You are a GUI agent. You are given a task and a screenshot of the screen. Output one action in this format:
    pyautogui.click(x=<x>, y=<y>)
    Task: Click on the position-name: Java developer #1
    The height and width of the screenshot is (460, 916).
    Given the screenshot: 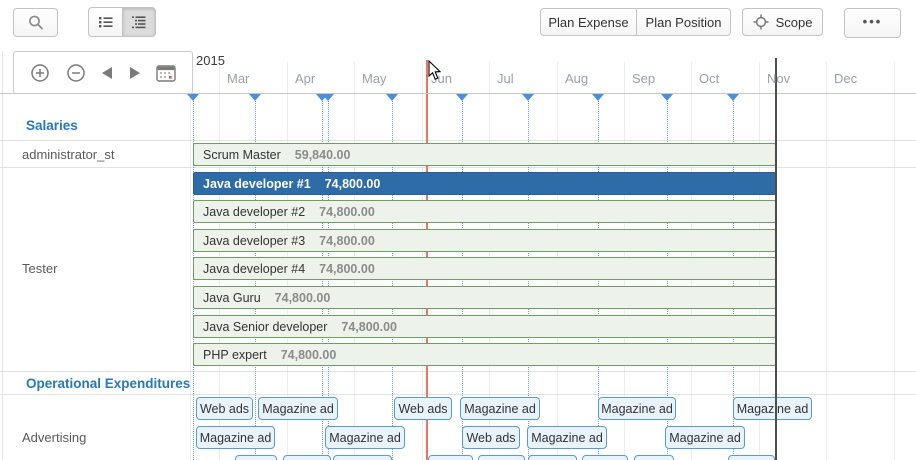 What is the action you would take?
    pyautogui.click(x=257, y=183)
    